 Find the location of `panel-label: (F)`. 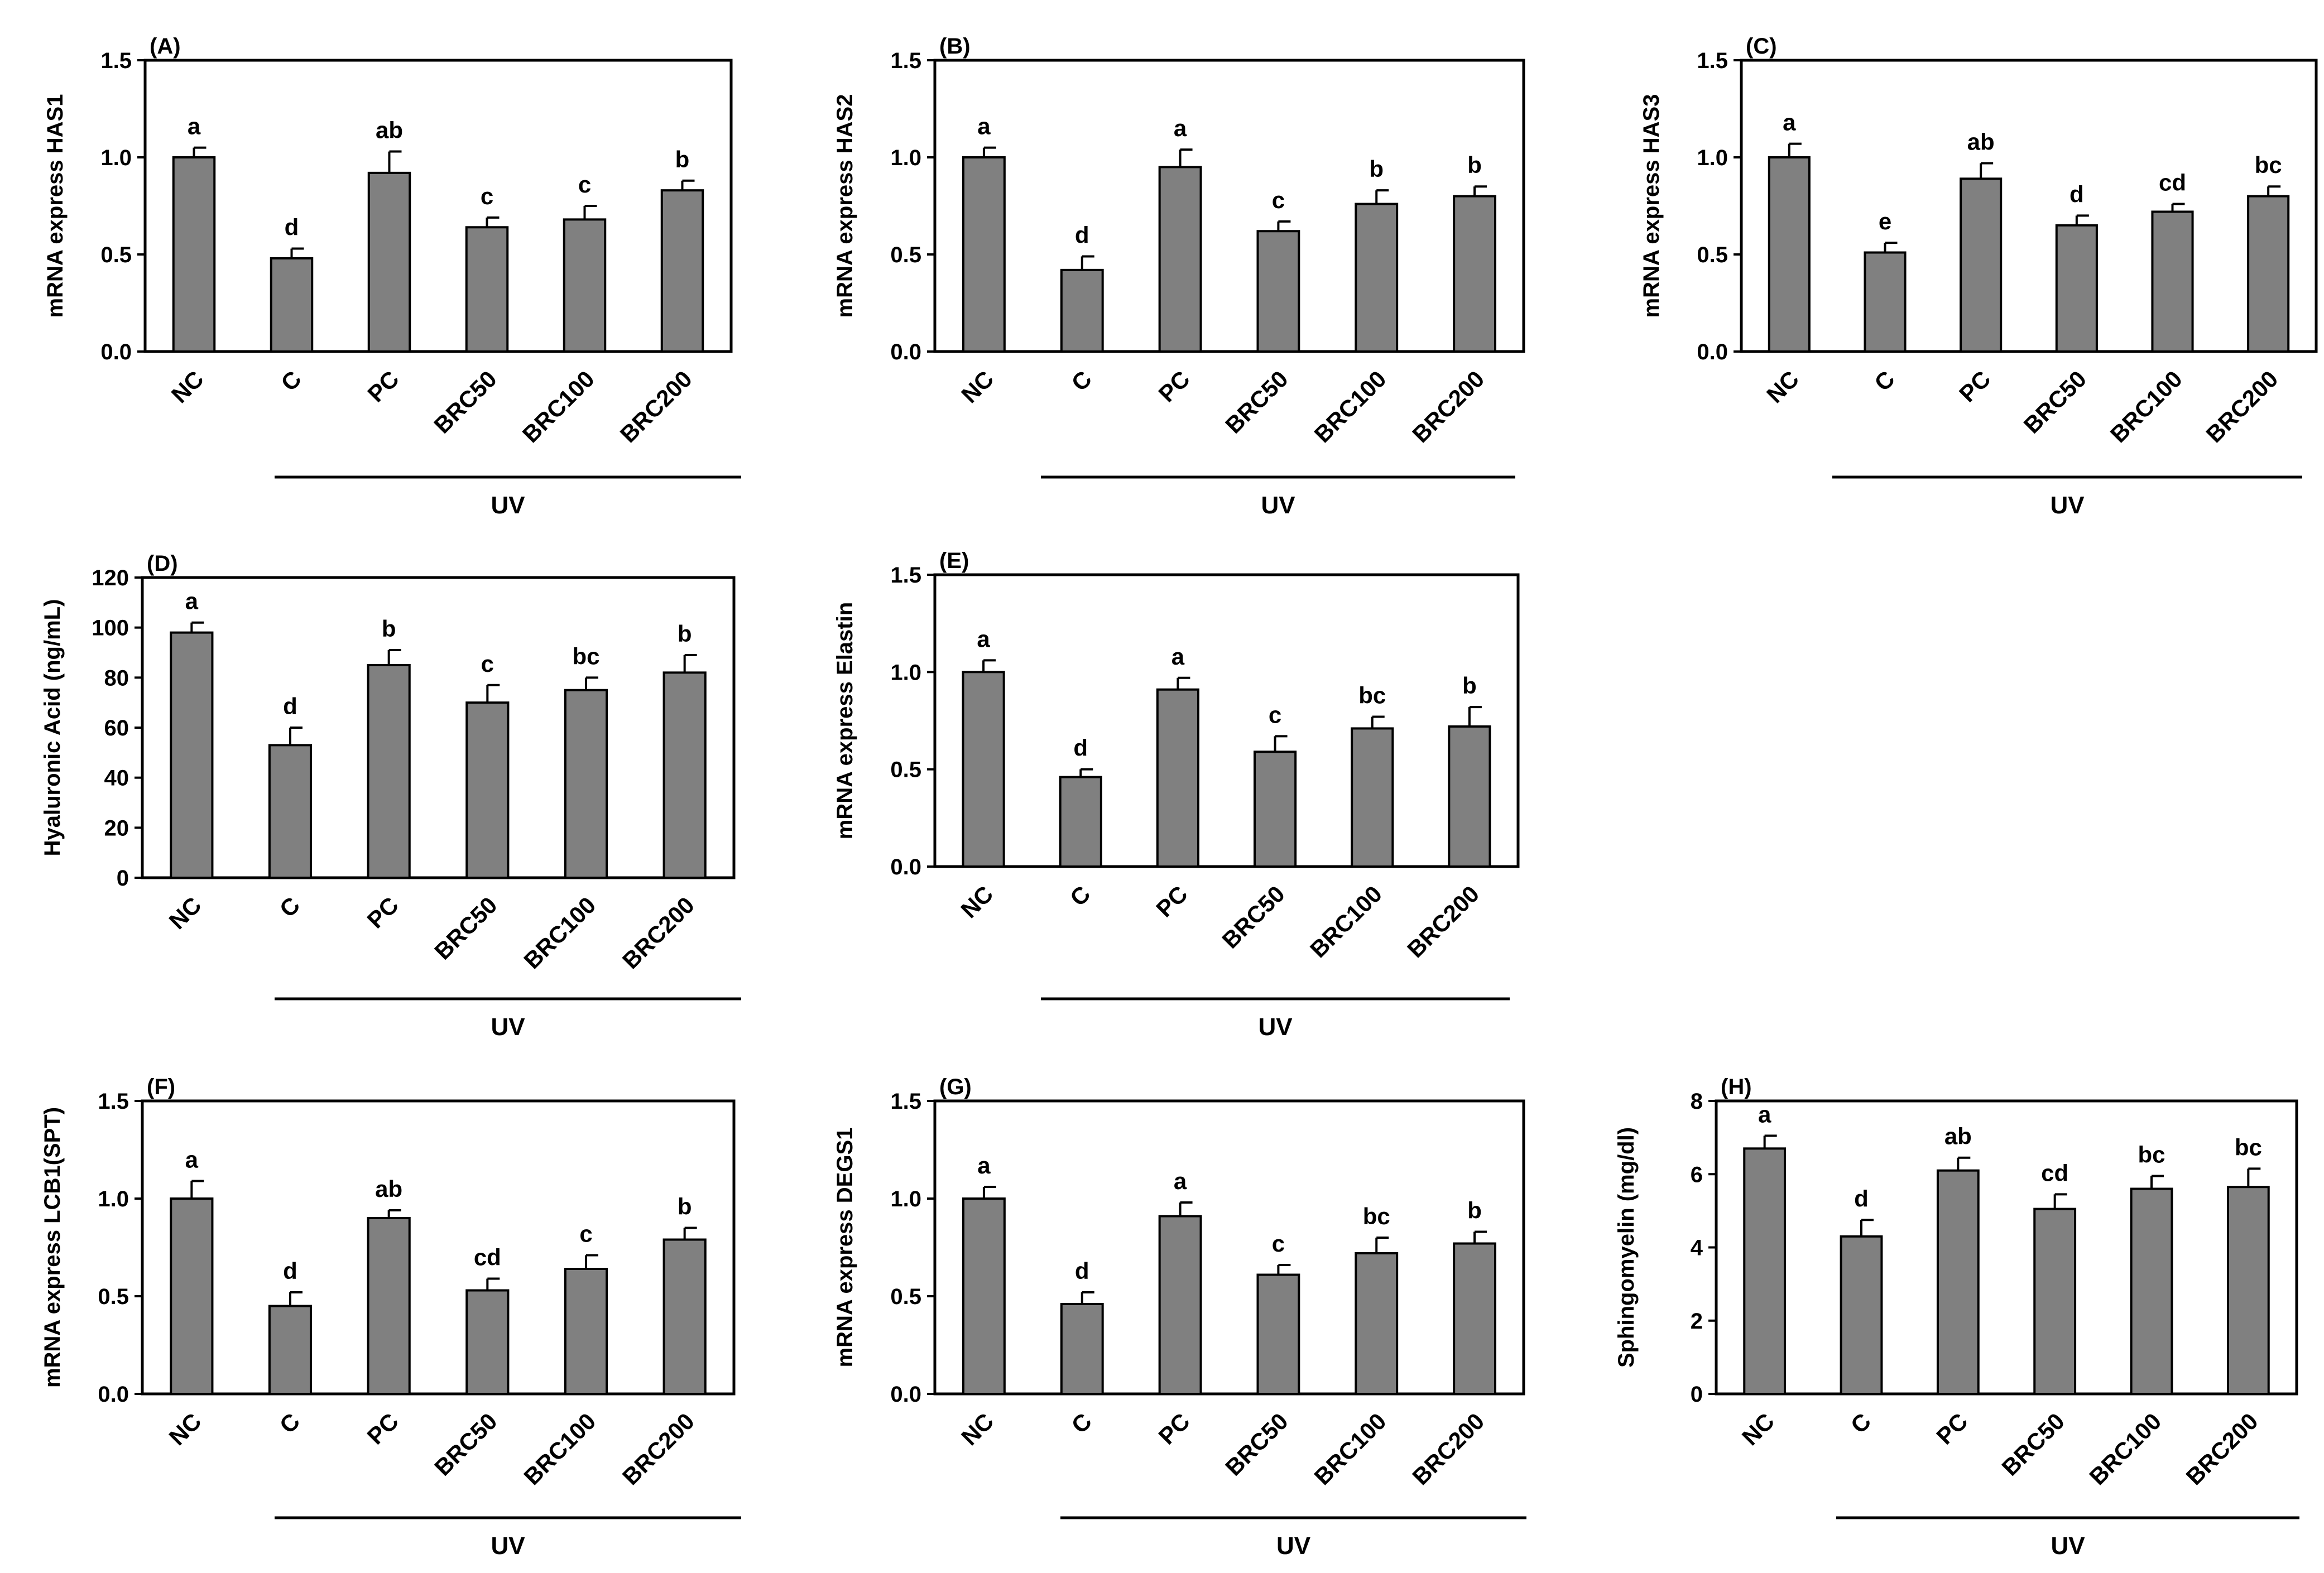

panel-label: (F) is located at coordinates (161, 1087).